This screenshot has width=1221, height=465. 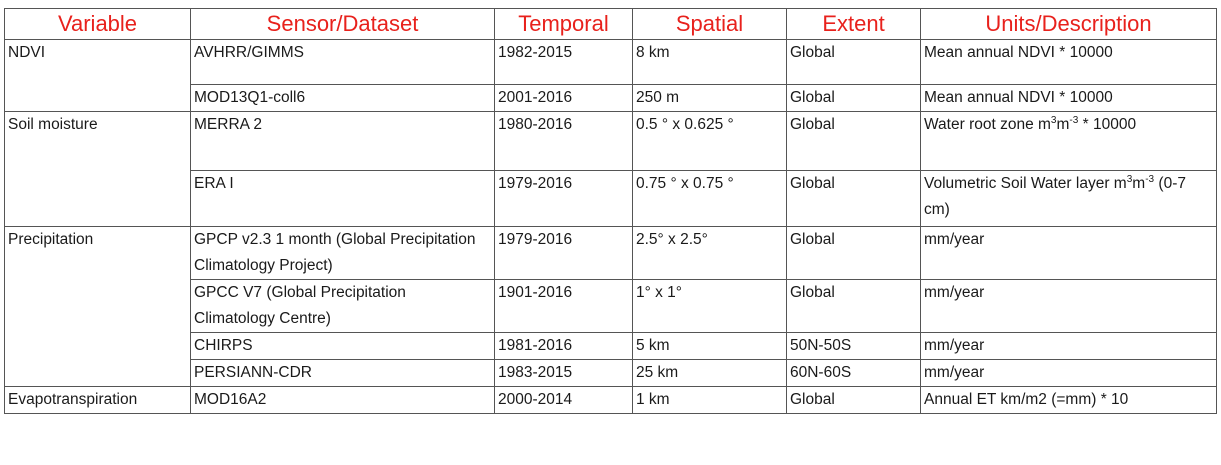 I want to click on temporal-cell: 2001-2016, so click(x=563, y=98).